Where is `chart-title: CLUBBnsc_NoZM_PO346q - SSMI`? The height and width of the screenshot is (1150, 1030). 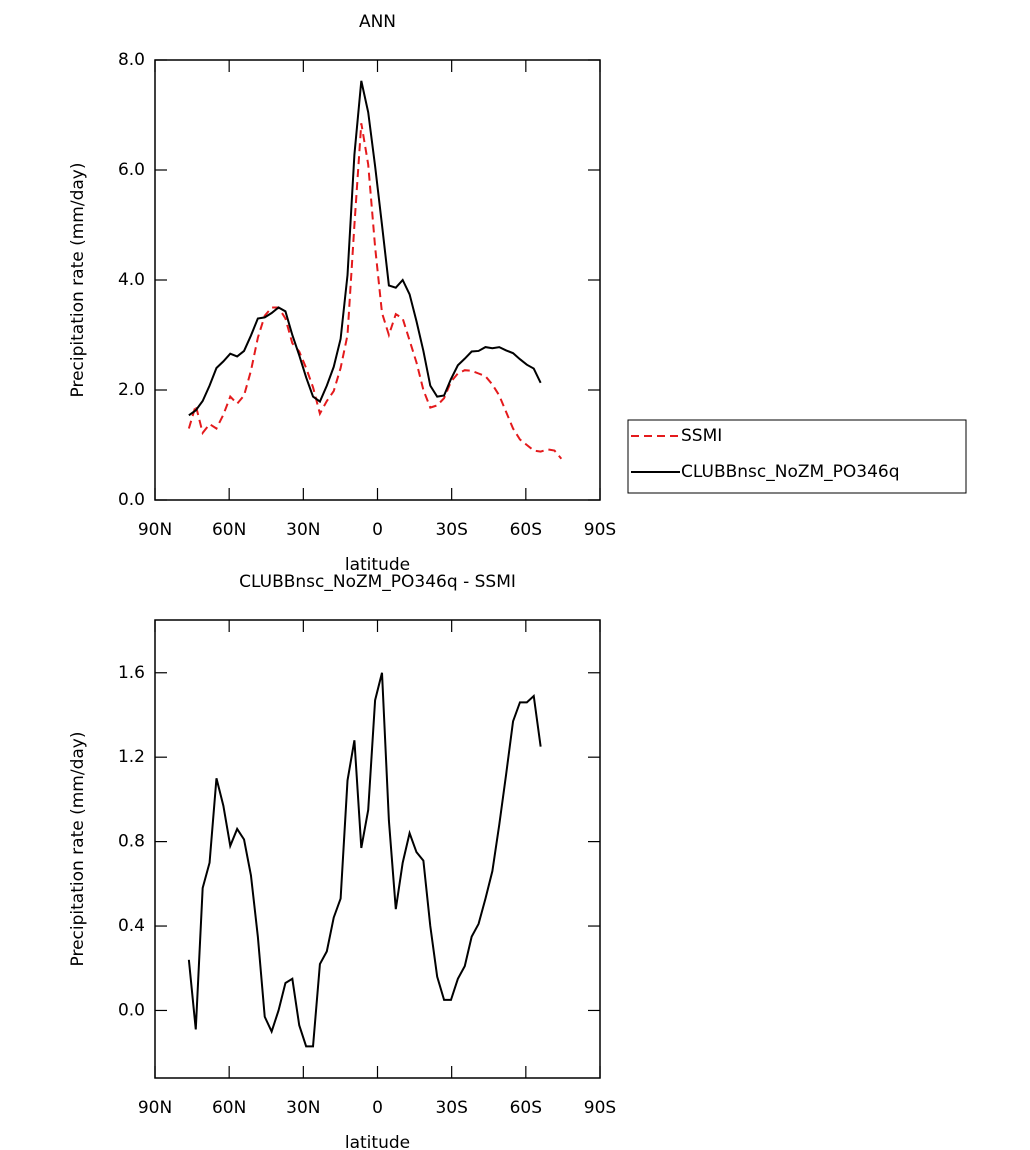
chart-title: CLUBBnsc_NoZM_PO346q - SSMI is located at coordinates (377, 582).